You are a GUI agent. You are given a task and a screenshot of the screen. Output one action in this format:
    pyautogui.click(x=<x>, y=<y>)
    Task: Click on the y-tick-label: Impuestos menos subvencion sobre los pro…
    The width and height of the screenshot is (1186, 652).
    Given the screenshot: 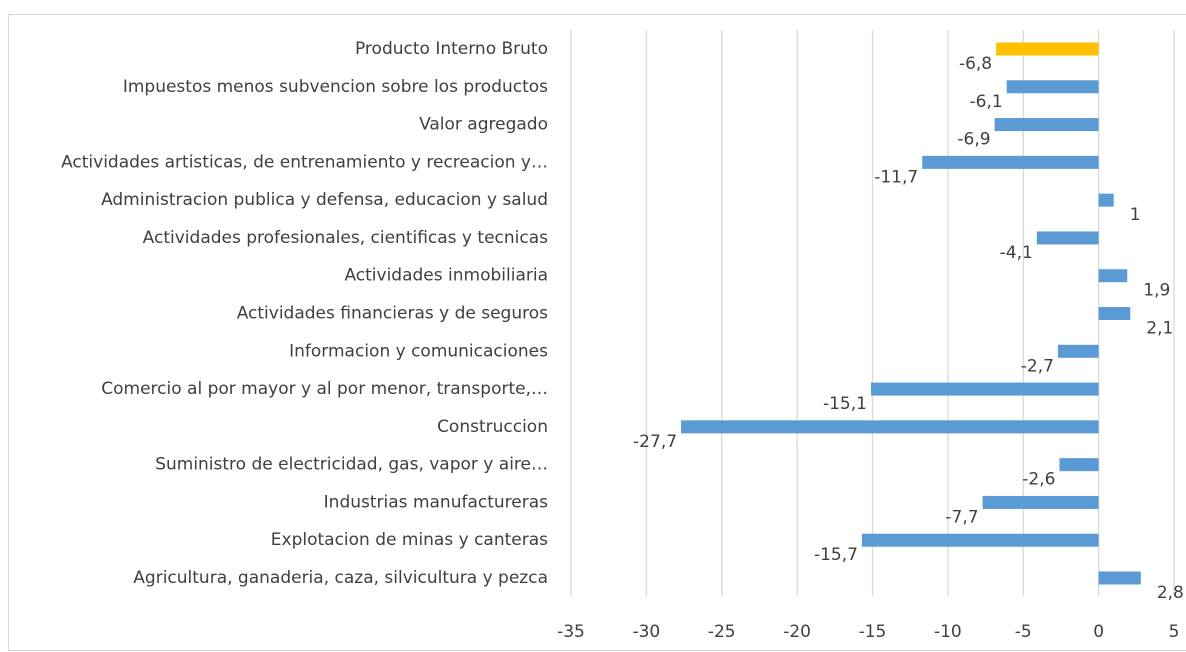 What is the action you would take?
    pyautogui.click(x=335, y=87)
    